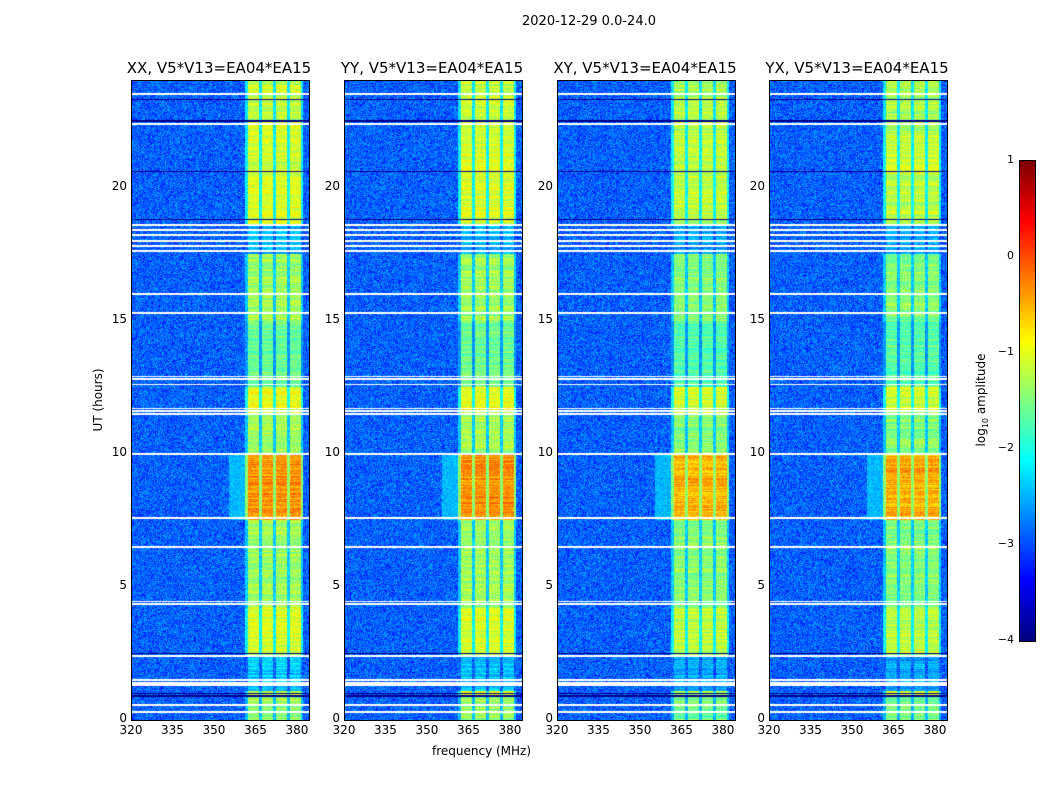 Image resolution: width=1050 pixels, height=800 pixels. Describe the element at coordinates (1010, 159) in the screenshot. I see `colorbar-tick-label: 1` at that location.